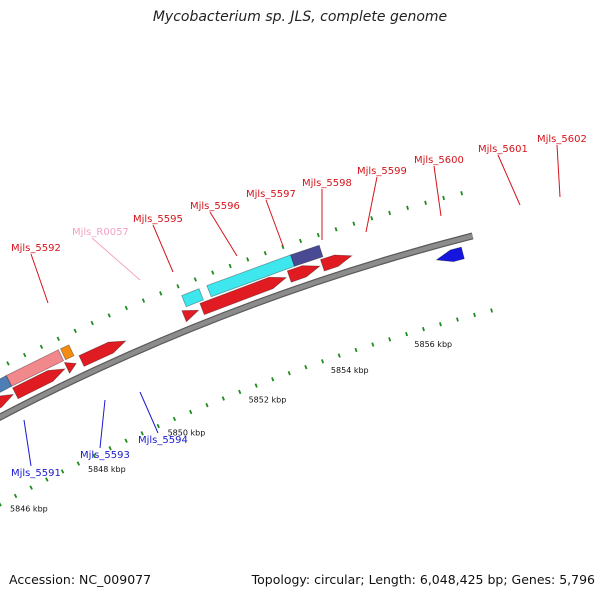 This screenshot has height=600, width=600. Describe the element at coordinates (382, 171) in the screenshot. I see `gene-label-forward: Mjls_5599` at that location.